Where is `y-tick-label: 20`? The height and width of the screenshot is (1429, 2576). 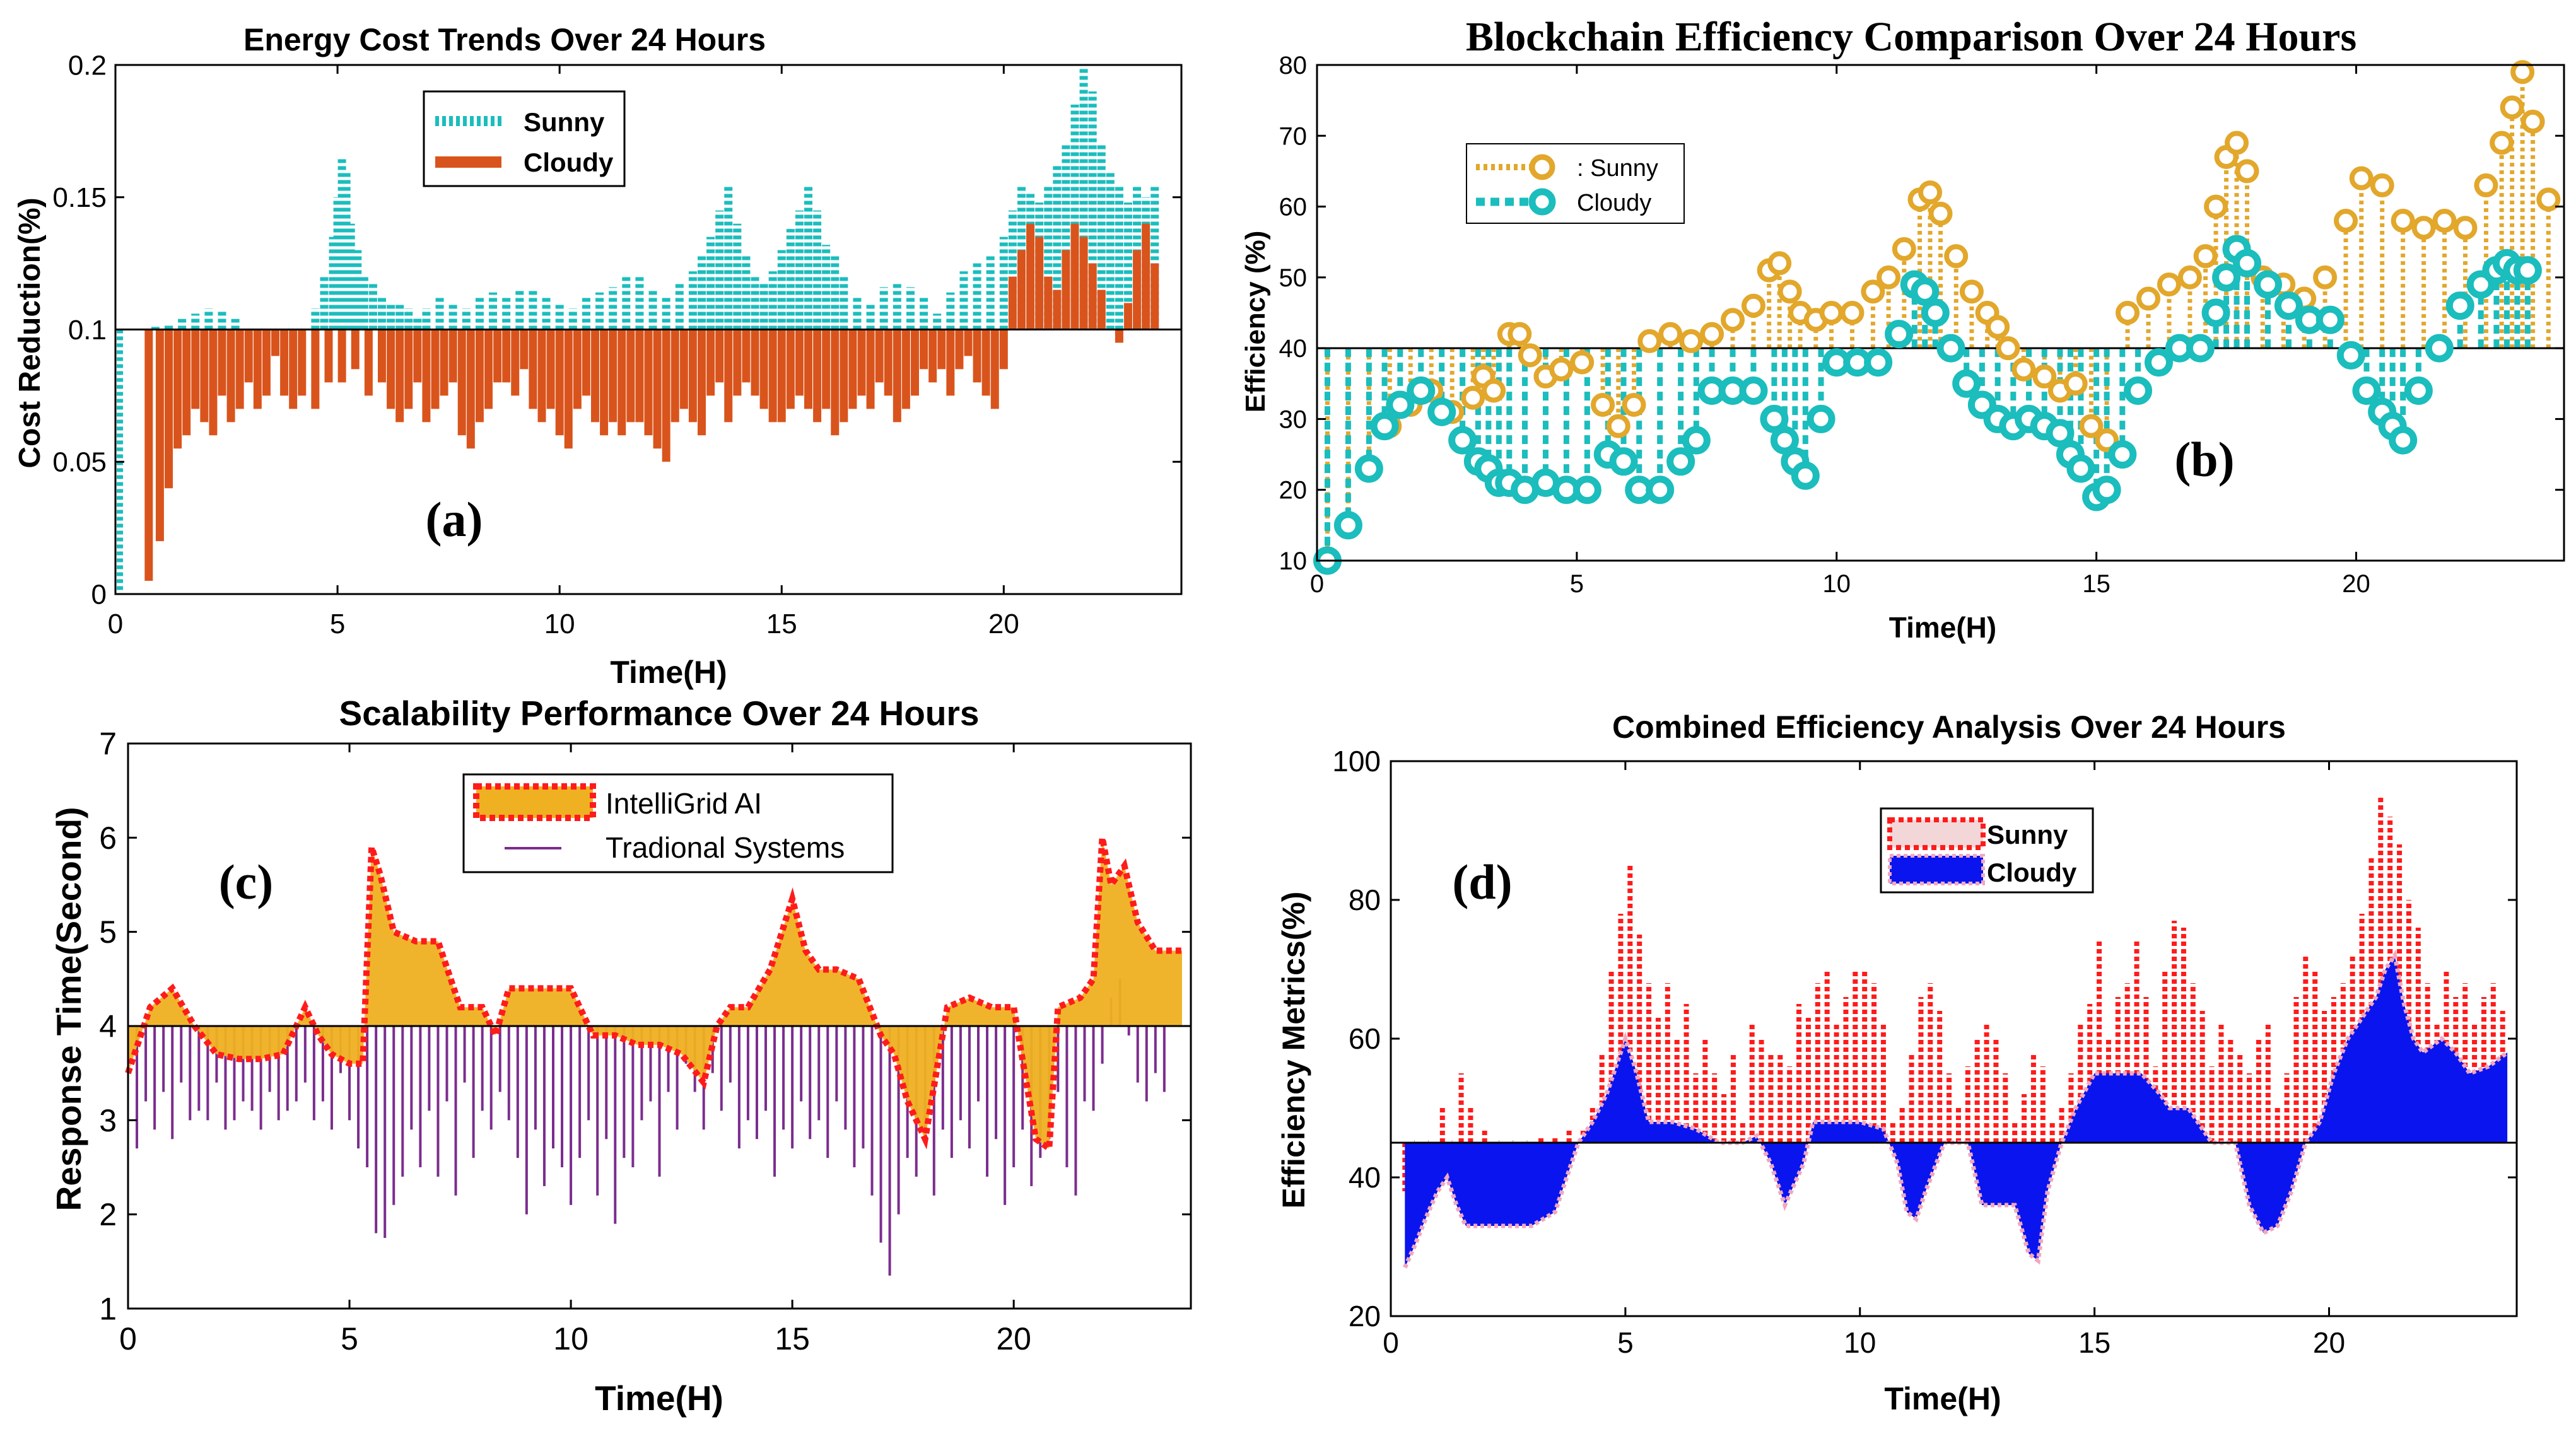
y-tick-label: 20 is located at coordinates (1365, 1316).